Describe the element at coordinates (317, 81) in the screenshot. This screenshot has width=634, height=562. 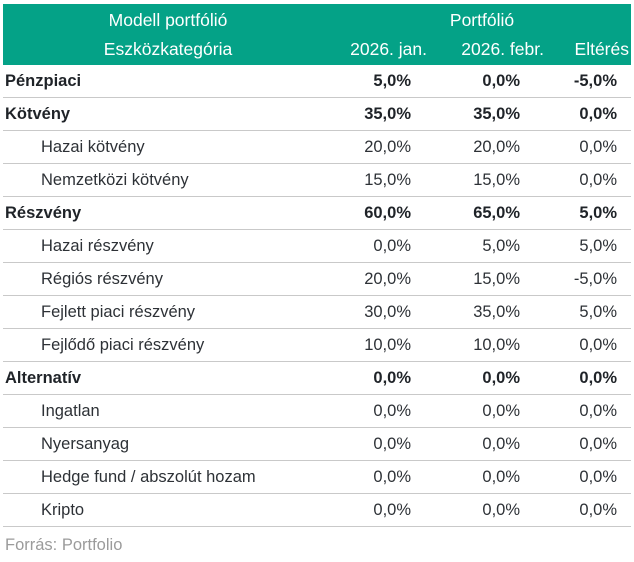
I see `table-row: Pénzpiaci 5,0% 0,0% -5,0%` at that location.